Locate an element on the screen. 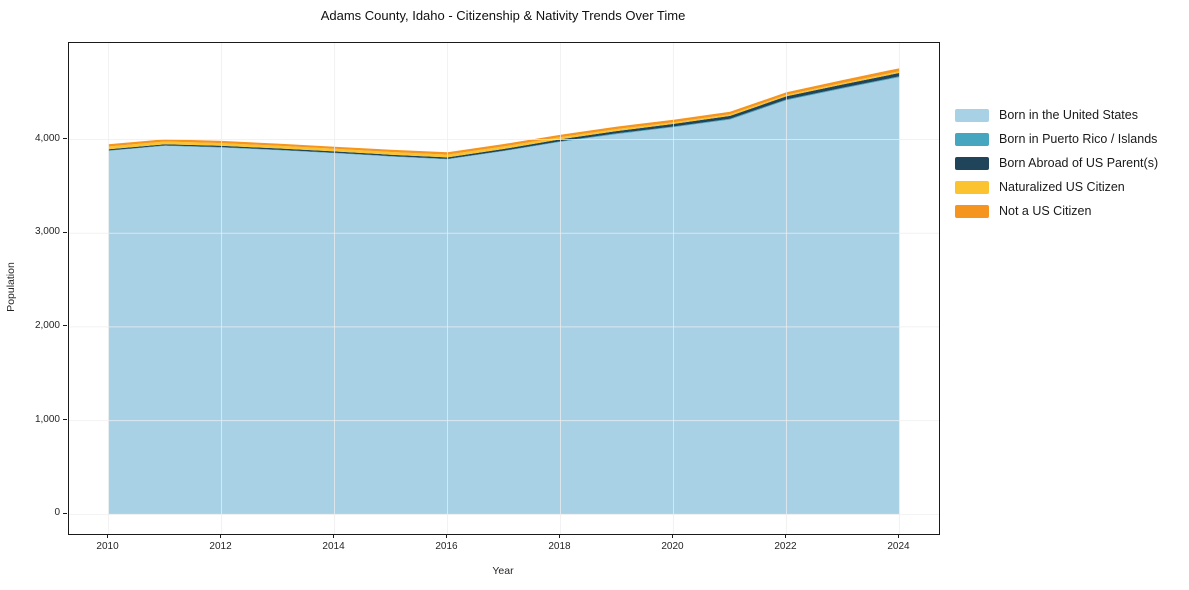  legend-swatch-puerto-rico is located at coordinates (972, 139).